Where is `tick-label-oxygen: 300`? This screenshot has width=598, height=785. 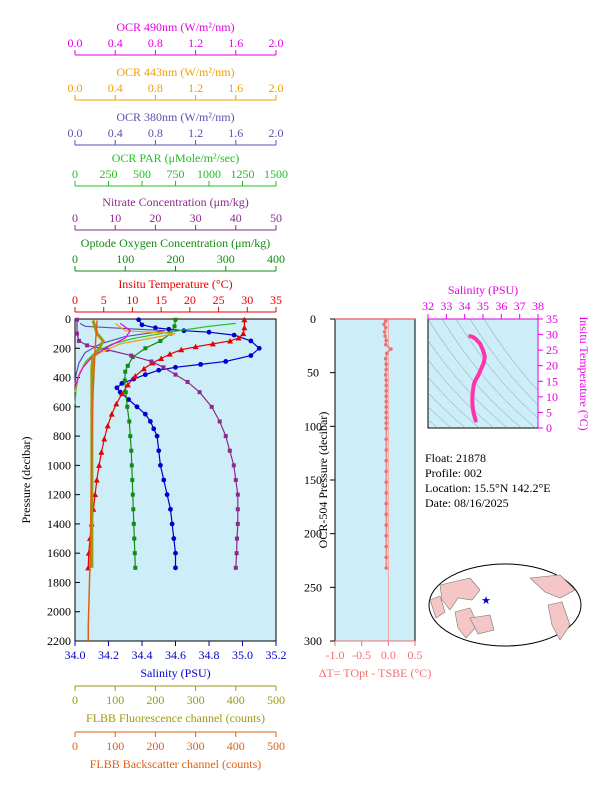
tick-label-oxygen: 300 is located at coordinates (226, 259).